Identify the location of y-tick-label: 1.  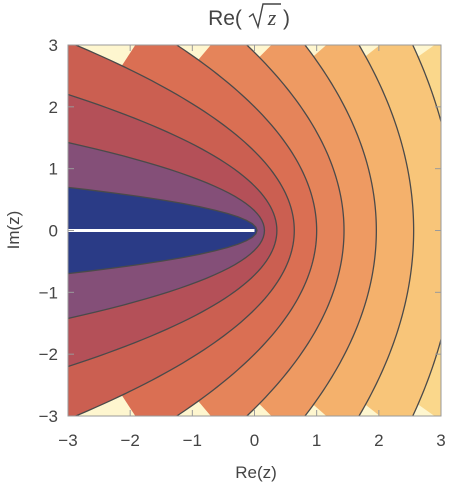
(53, 169).